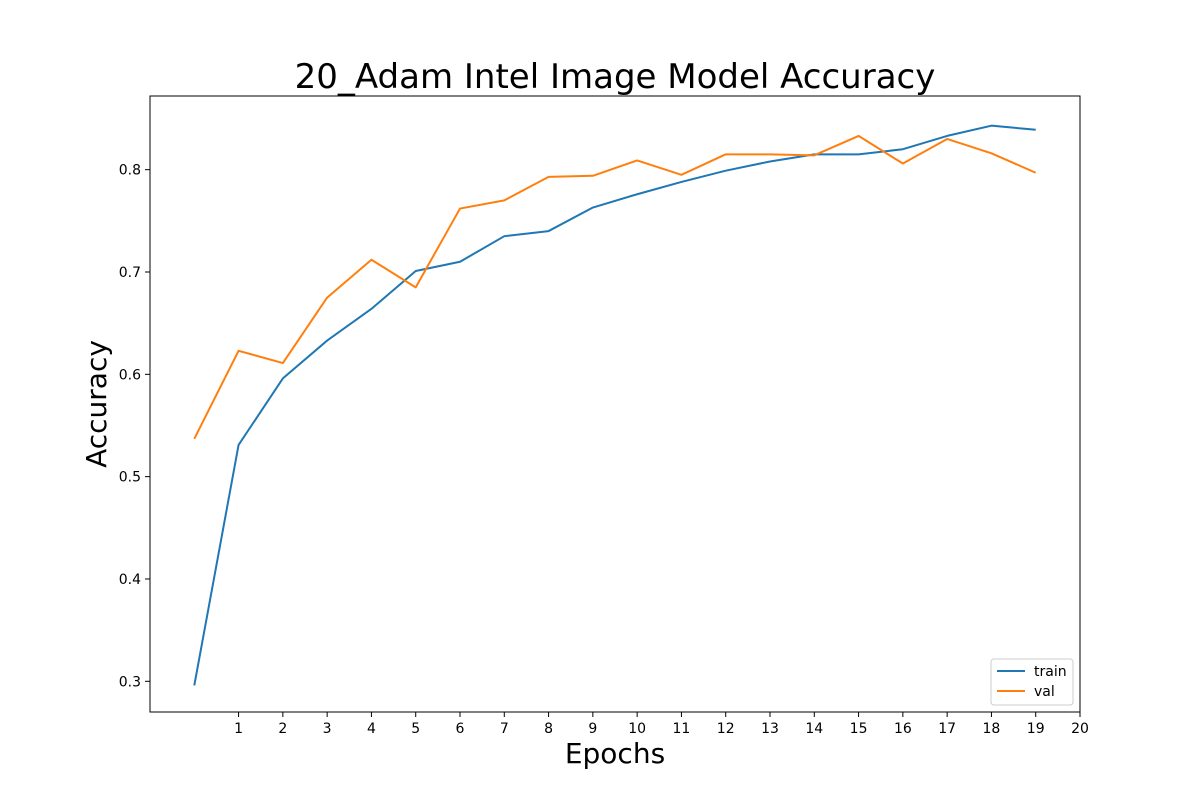  I want to click on x-tick-label: 13, so click(770, 729).